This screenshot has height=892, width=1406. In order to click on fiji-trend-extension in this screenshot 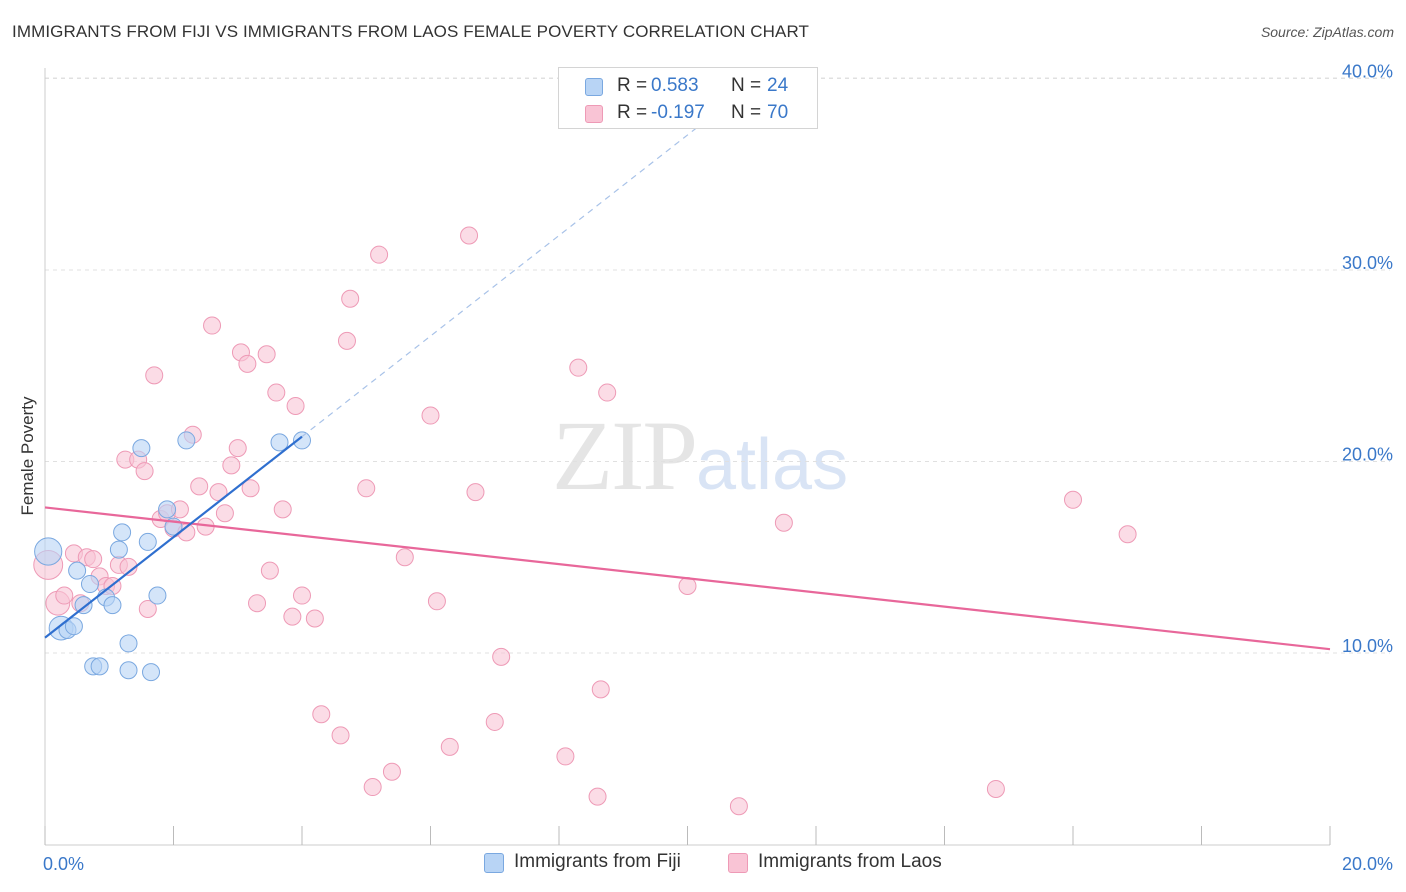, I will do `click(510, 273)`.